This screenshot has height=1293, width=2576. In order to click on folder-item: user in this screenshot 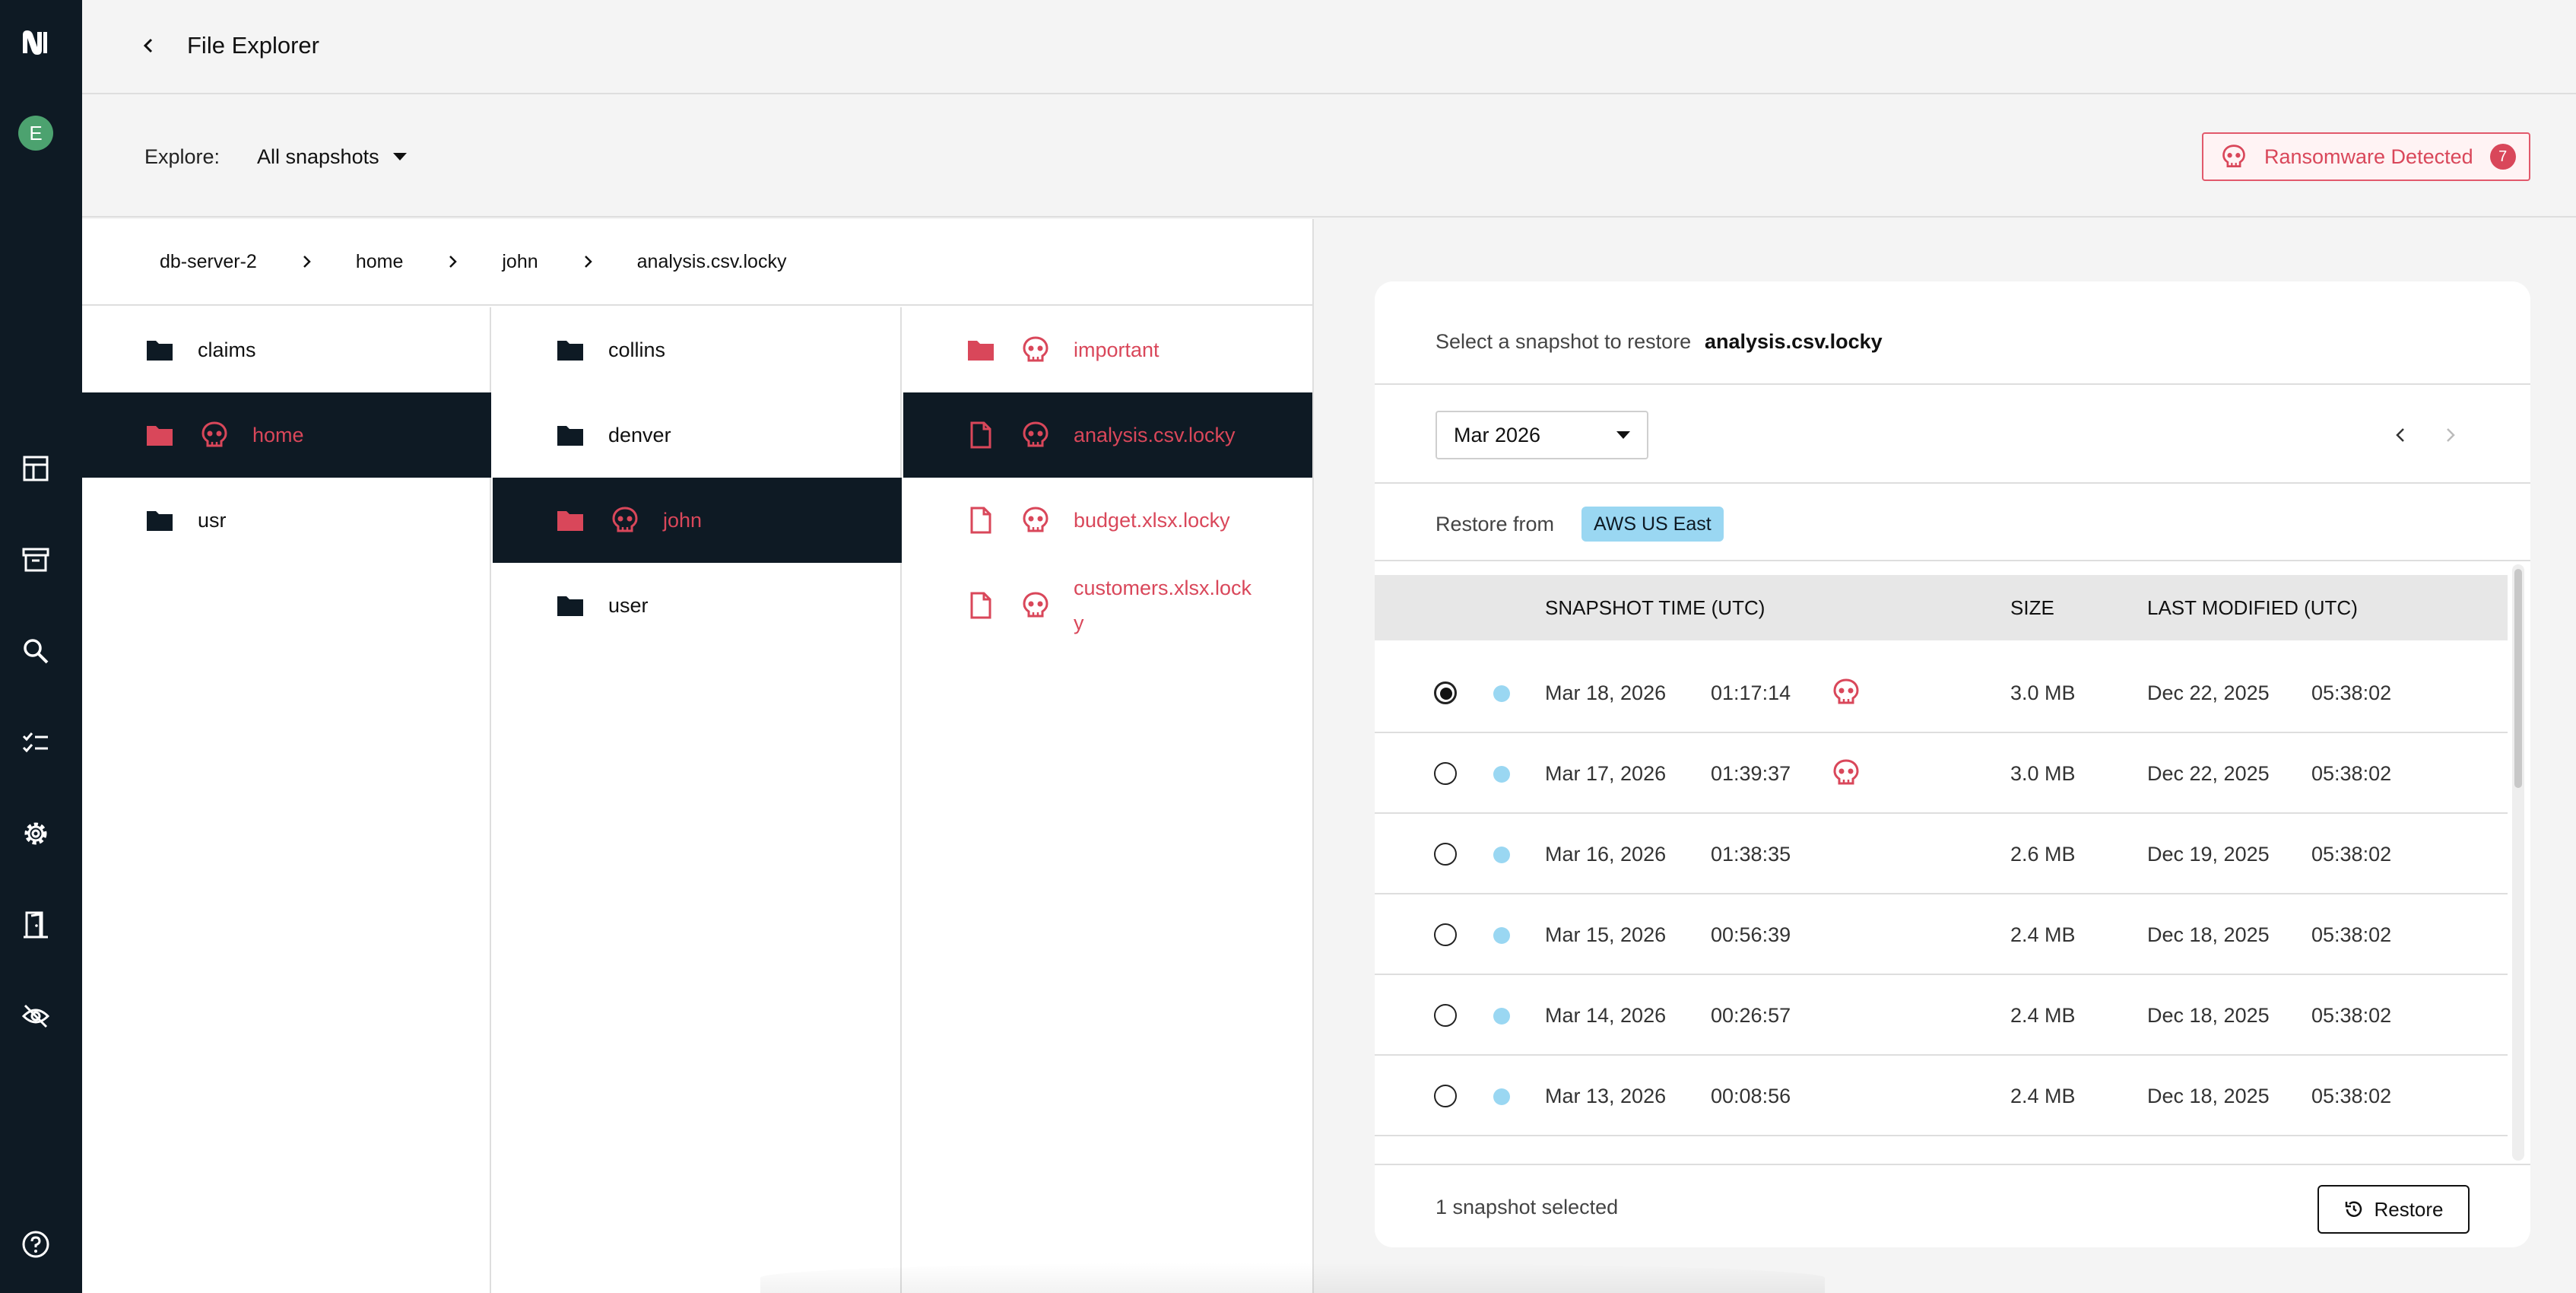, I will do `click(697, 606)`.